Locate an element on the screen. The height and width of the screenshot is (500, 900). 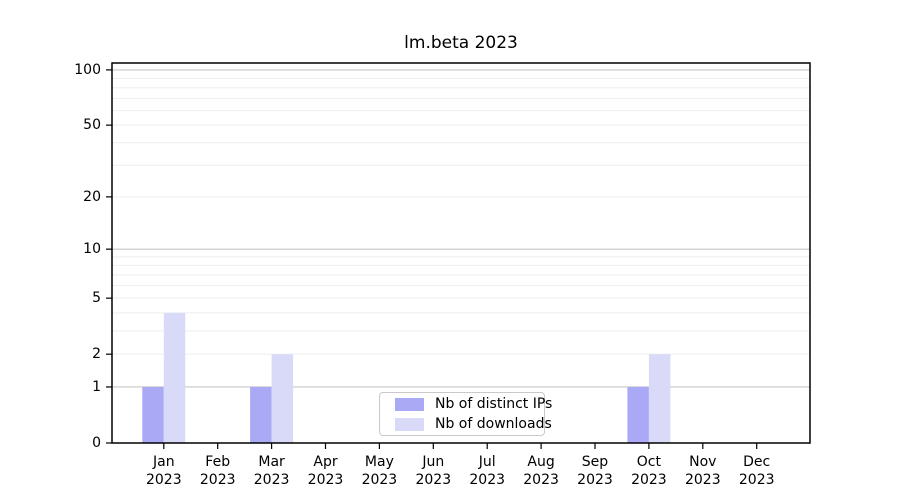
bar-downloads-oct is located at coordinates (659, 398).